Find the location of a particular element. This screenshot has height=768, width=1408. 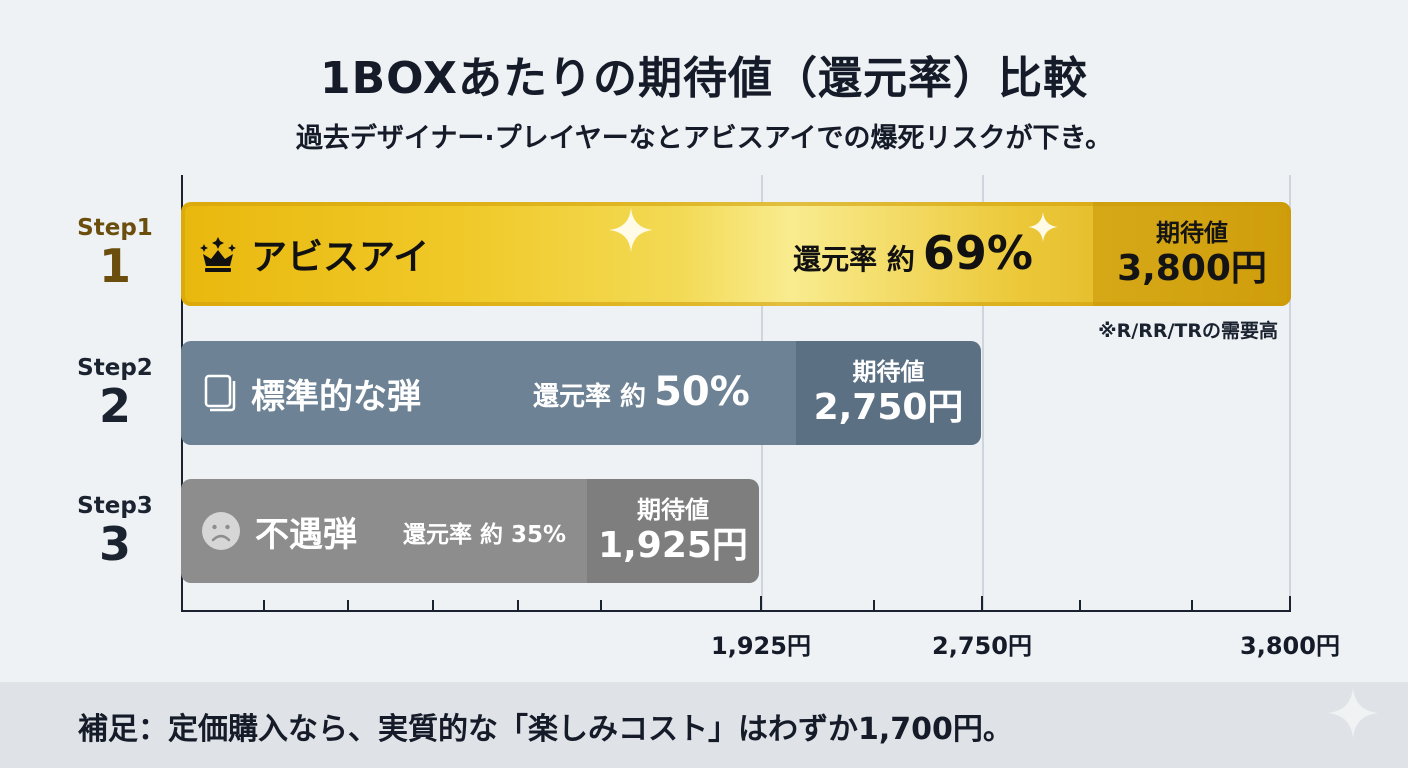

bar-name: 不遇弾 is located at coordinates (306, 534).